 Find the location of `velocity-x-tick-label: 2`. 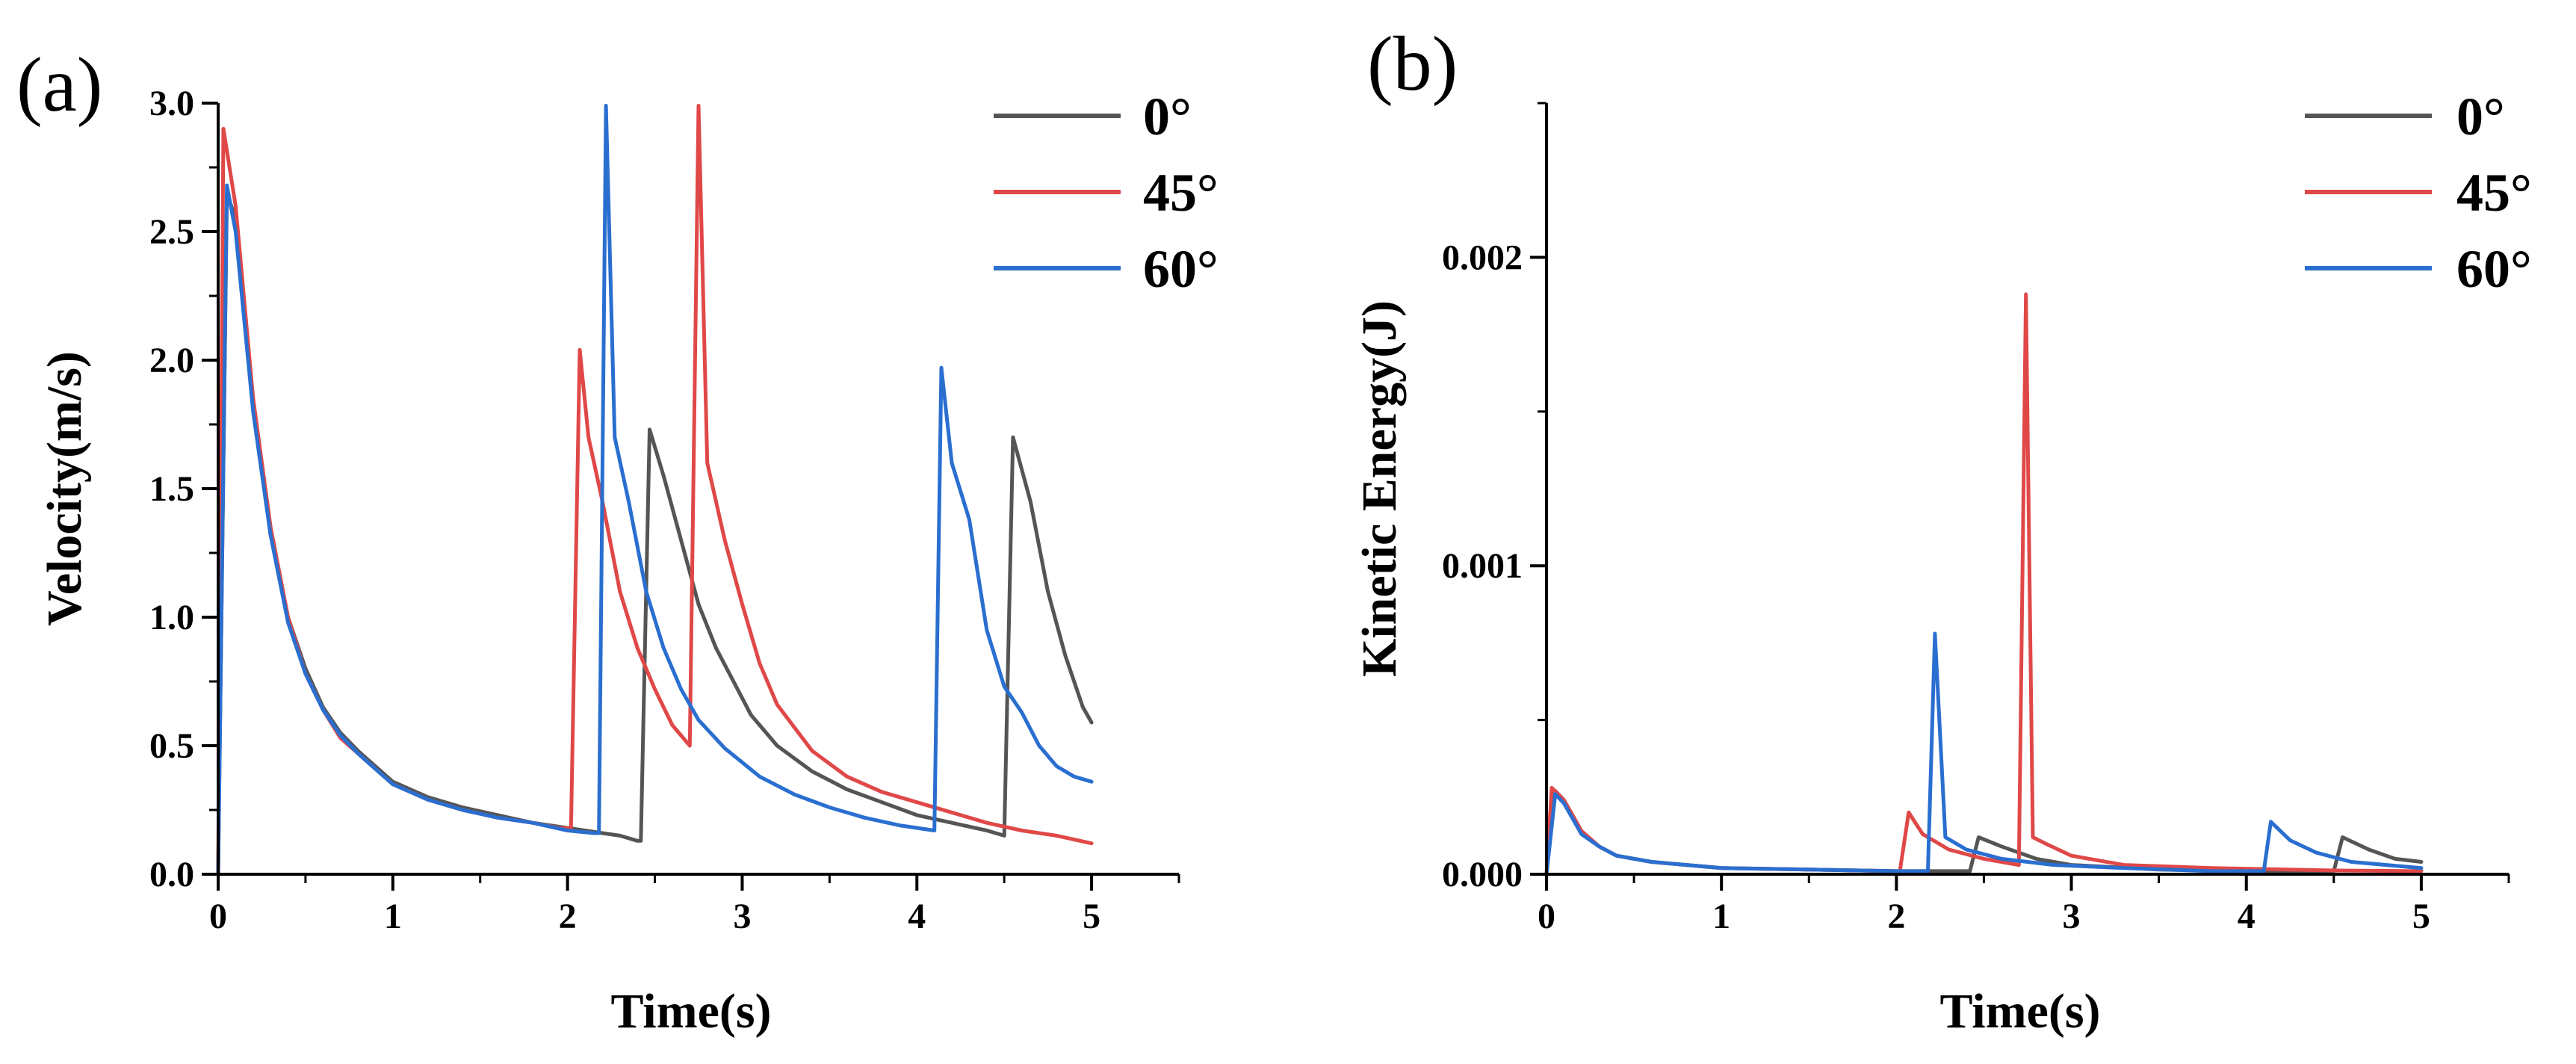

velocity-x-tick-label: 2 is located at coordinates (568, 917).